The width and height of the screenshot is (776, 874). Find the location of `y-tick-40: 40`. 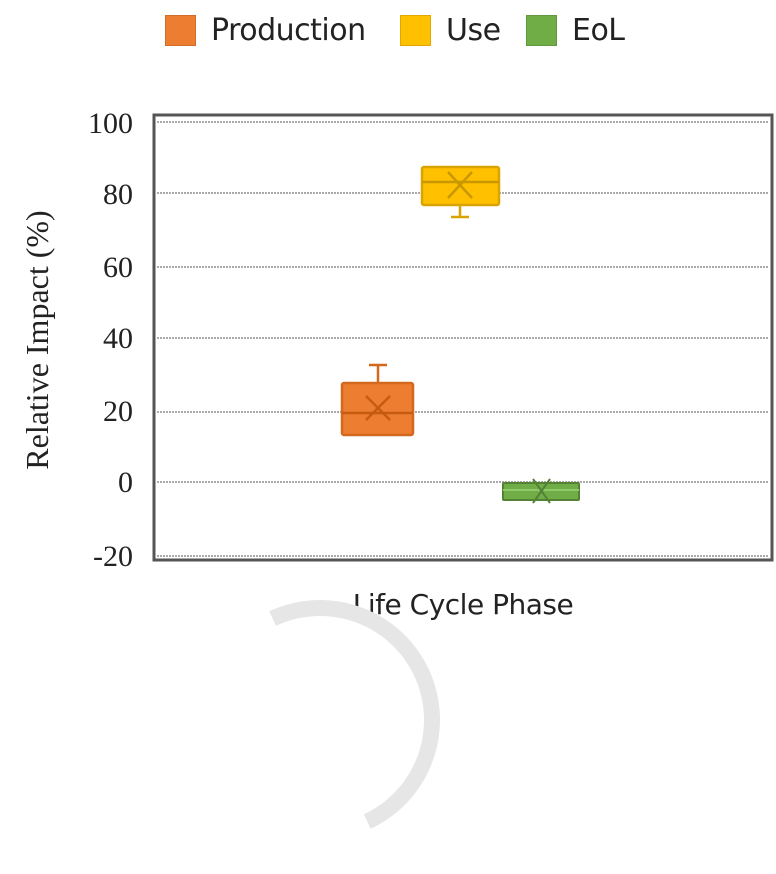

y-tick-40: 40 is located at coordinates (118, 338).